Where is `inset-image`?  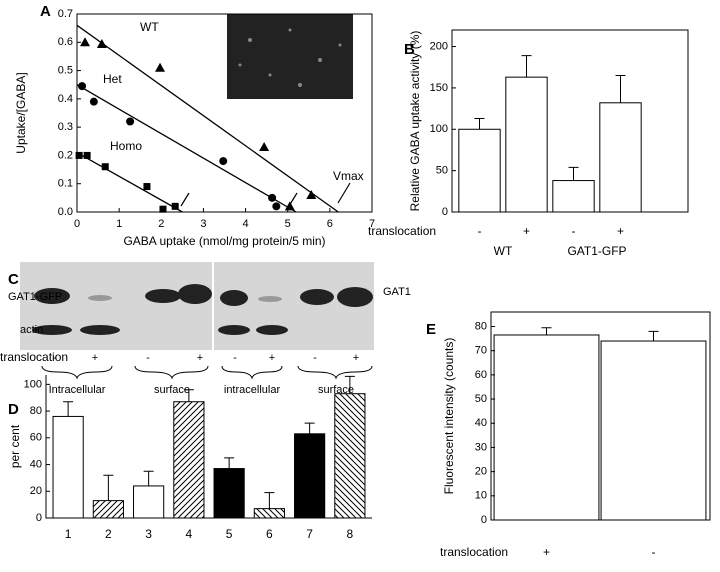 inset-image is located at coordinates (290, 56).